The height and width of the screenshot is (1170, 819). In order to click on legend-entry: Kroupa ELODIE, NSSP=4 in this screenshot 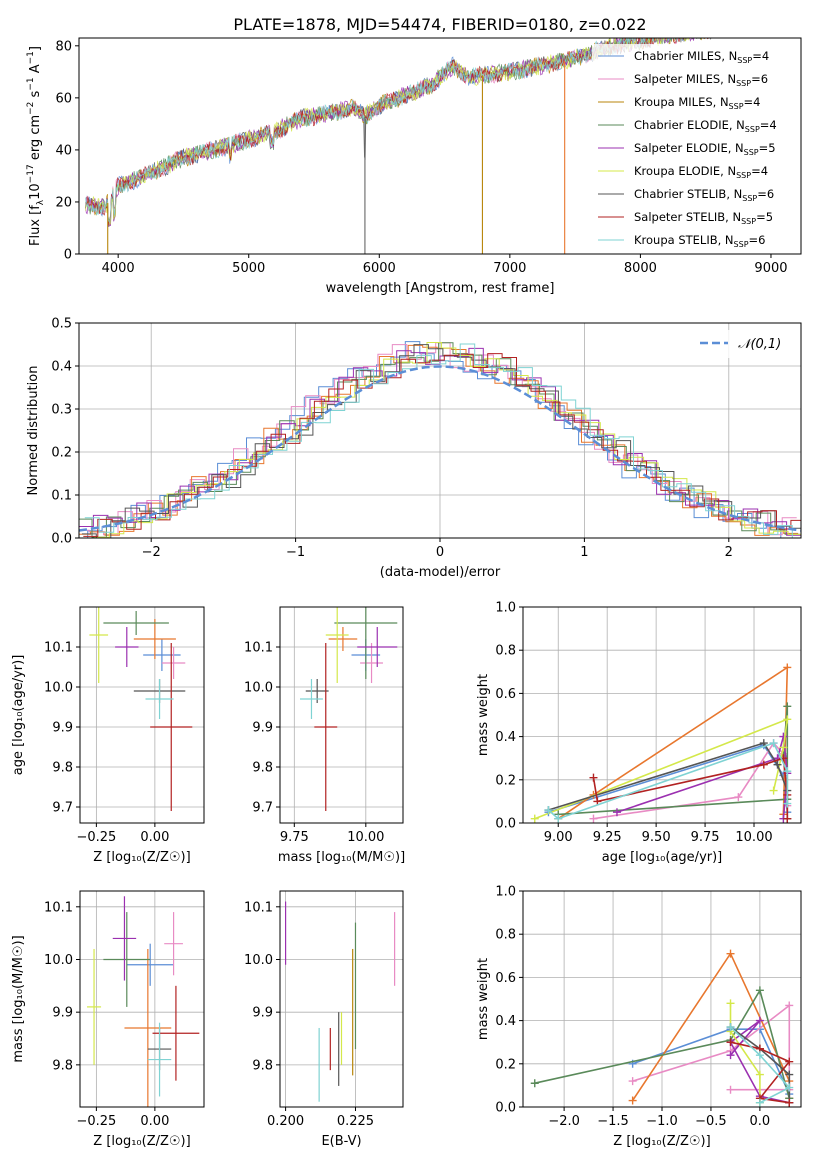, I will do `click(701, 172)`.